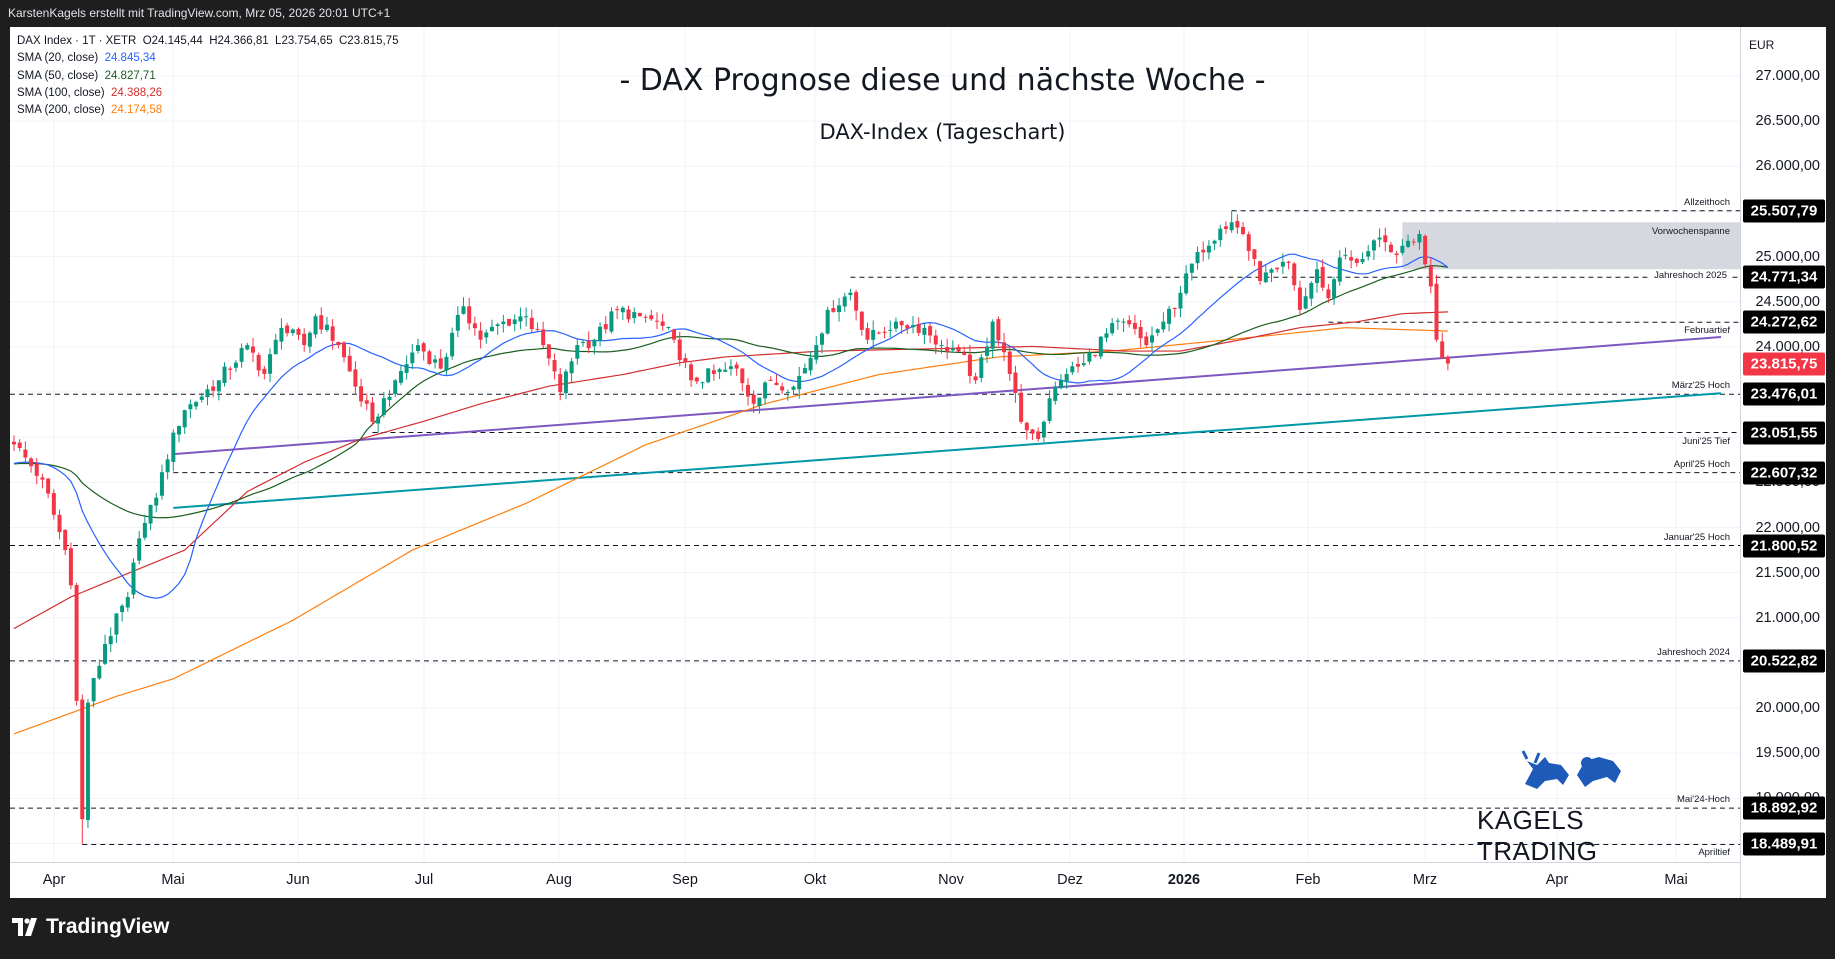 This screenshot has width=1835, height=959. Describe the element at coordinates (1693, 652) in the screenshot. I see `level-label: Jahreshoch 2024` at that location.